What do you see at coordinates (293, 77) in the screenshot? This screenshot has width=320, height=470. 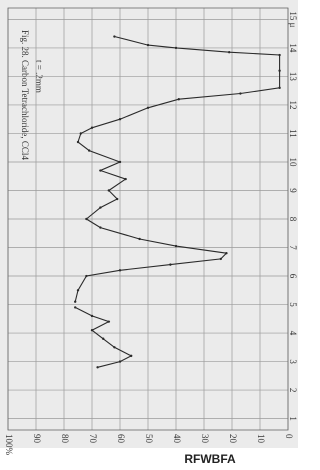 I see `x-tick-label: 13` at bounding box center [293, 77].